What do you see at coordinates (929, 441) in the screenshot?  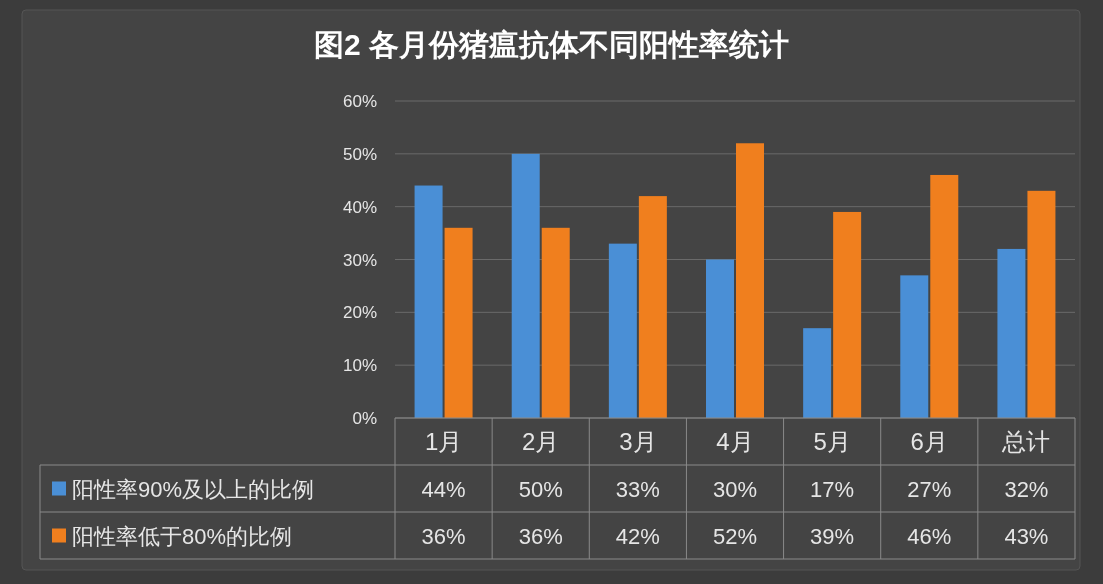 I see `x-tick-label: 6月` at bounding box center [929, 441].